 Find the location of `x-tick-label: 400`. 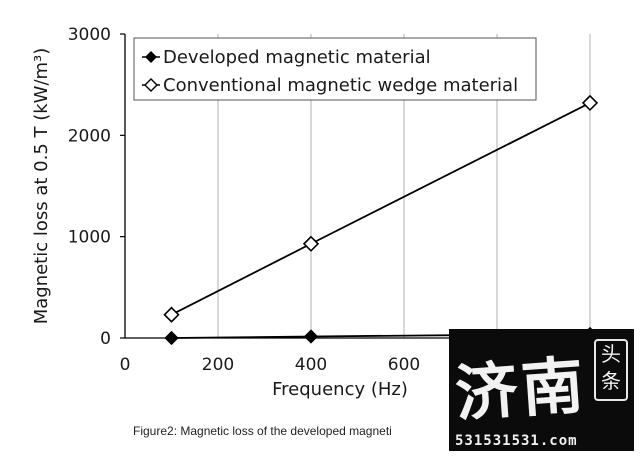

x-tick-label: 400 is located at coordinates (311, 365).